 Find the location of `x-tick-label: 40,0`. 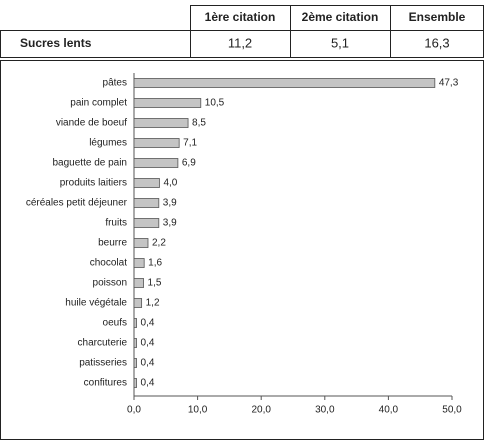

x-tick-label: 40,0 is located at coordinates (389, 410).